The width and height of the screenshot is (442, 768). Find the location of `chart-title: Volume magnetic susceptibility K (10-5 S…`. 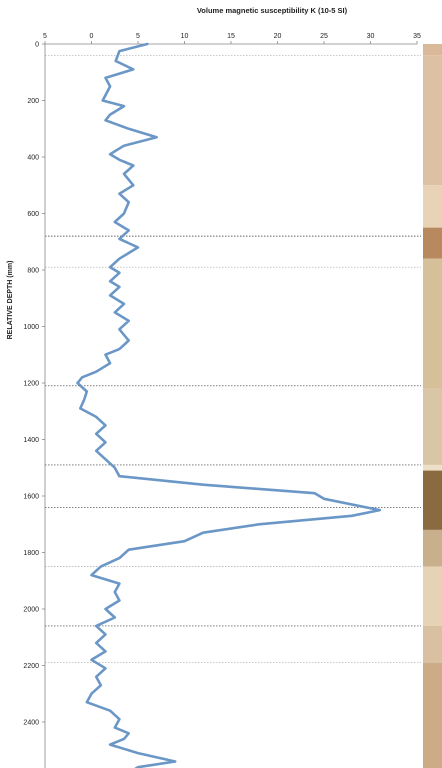

chart-title: Volume magnetic susceptibility K (10-5 S… is located at coordinates (272, 10).